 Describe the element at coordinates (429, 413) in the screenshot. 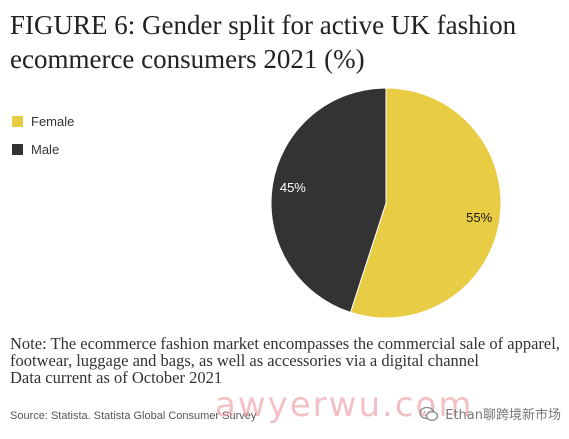

I see `wechat-icon` at that location.